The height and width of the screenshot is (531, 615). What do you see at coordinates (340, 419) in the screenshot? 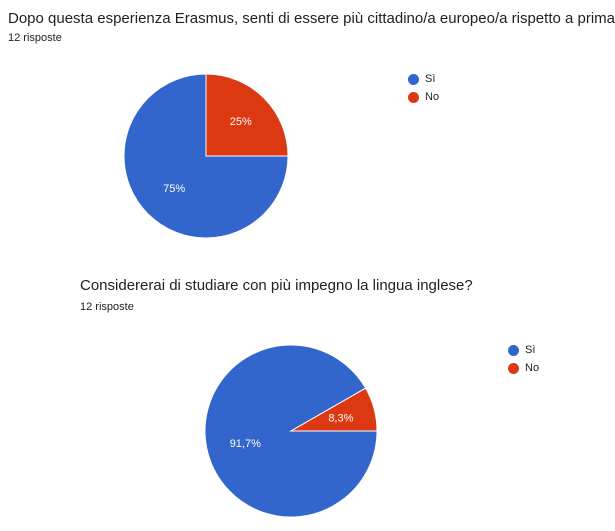
I see `pie-slice-label-no: 8,3%` at bounding box center [340, 419].